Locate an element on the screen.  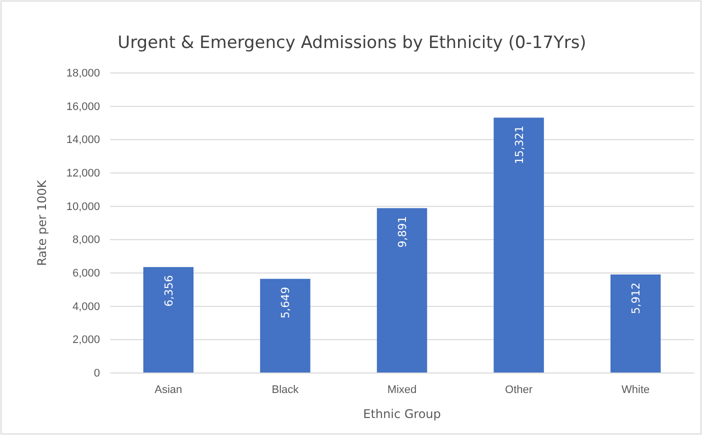
y-tick-label: 6,000 is located at coordinates (86, 274).